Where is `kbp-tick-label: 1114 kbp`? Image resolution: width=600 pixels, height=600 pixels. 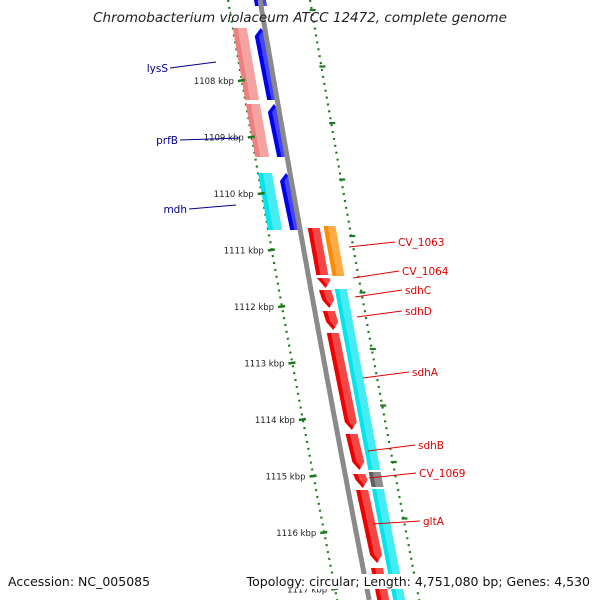 kbp-tick-label: 1114 kbp is located at coordinates (275, 421).